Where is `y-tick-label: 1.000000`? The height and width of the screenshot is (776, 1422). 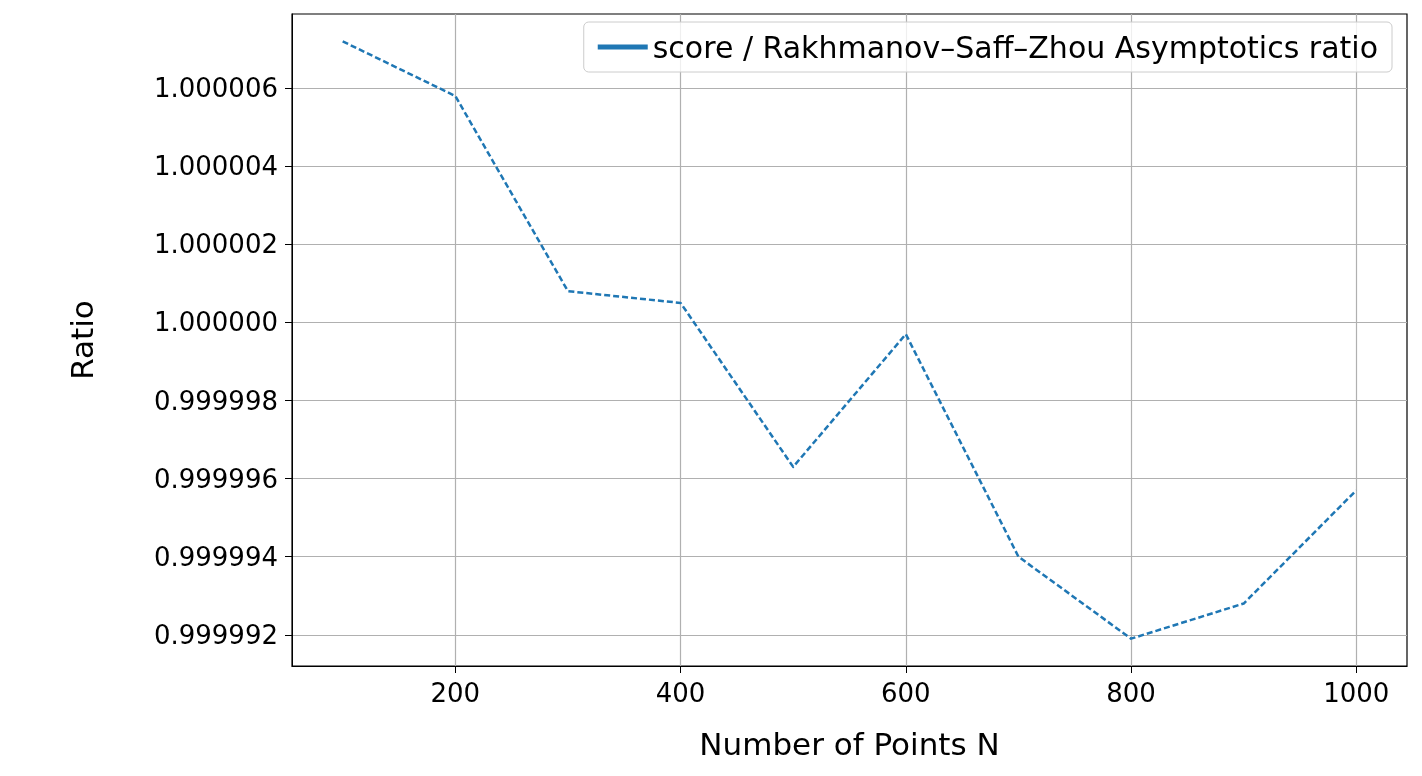 y-tick-label: 1.000000 is located at coordinates (215, 322).